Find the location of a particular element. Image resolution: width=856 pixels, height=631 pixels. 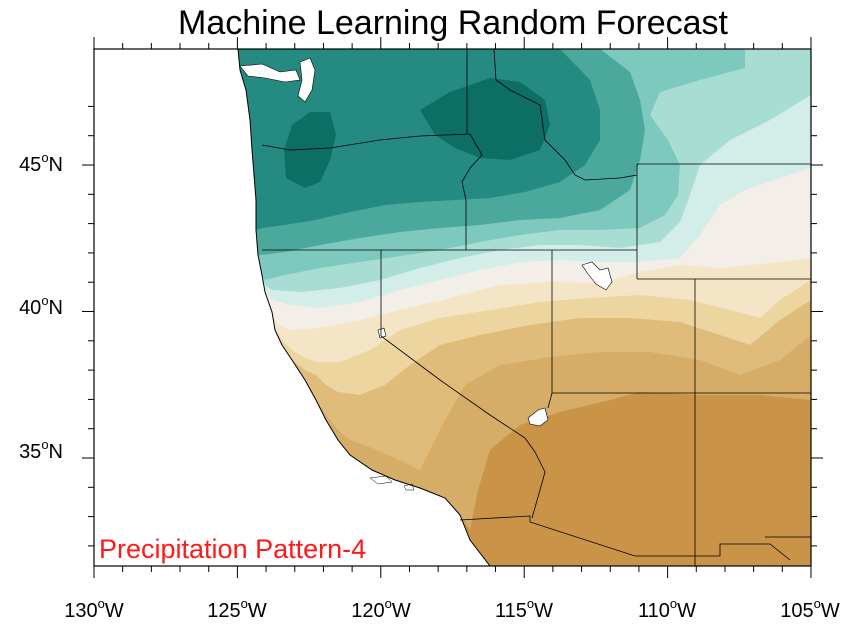

band-teal-darkest-west is located at coordinates (310, 150).